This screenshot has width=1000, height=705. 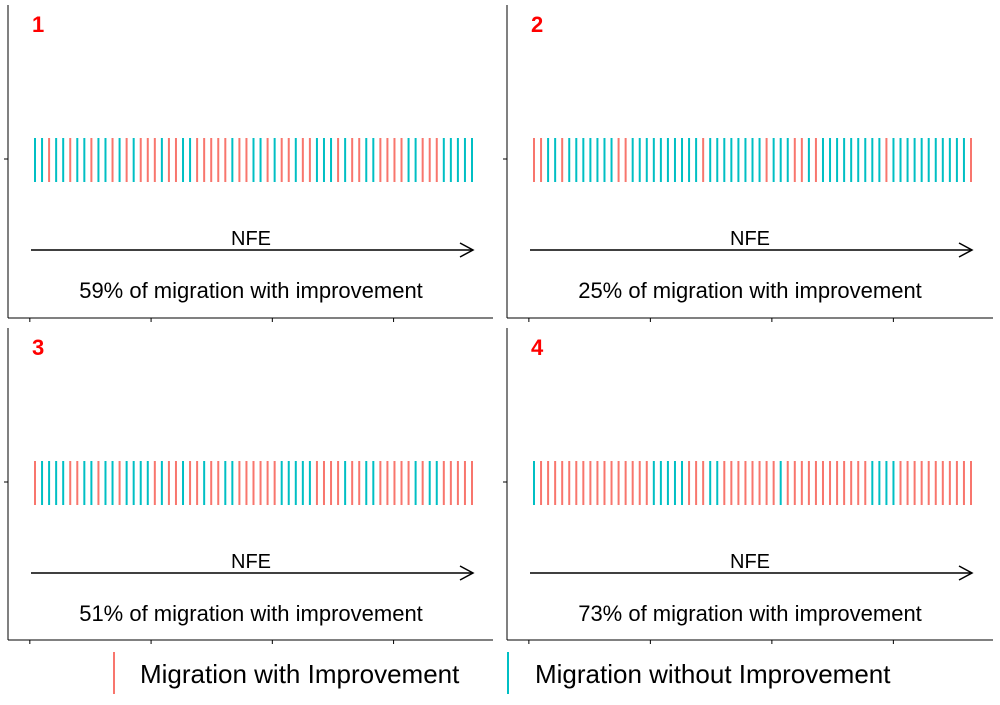 What do you see at coordinates (713, 674) in the screenshot?
I see `legend-label: Migration without Improvement` at bounding box center [713, 674].